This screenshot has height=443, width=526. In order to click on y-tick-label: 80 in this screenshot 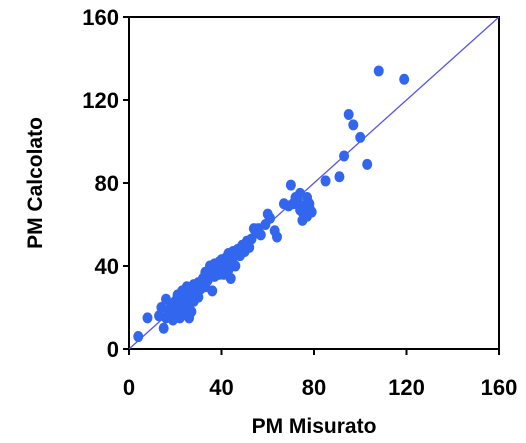, I will do `click(107, 183)`.